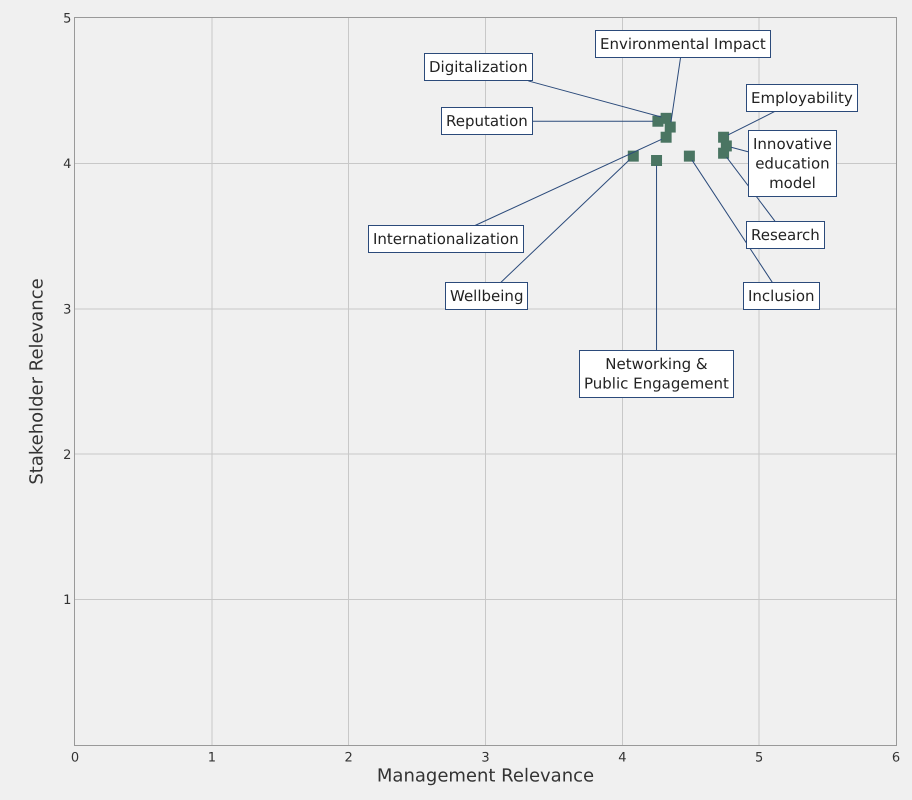 Image resolution: width=912 pixels, height=800 pixels. I want to click on x-tick-label: 1, so click(212, 758).